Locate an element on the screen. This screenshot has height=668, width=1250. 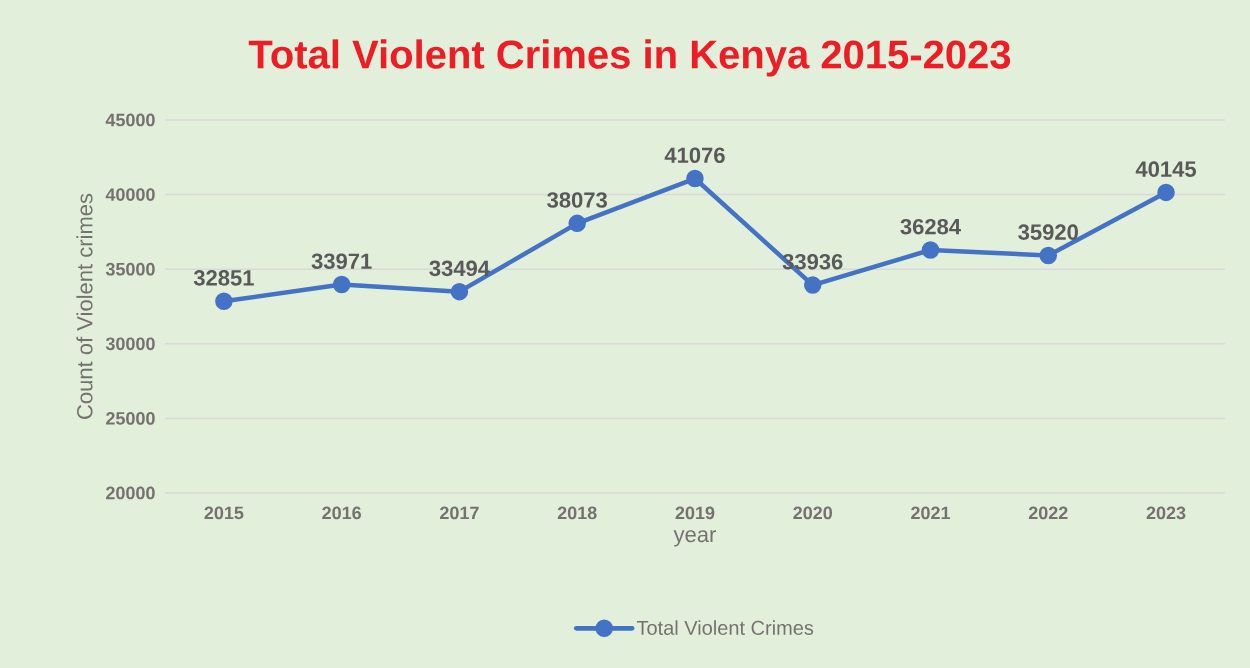
y-tick-label: 35000 is located at coordinates (130, 269).